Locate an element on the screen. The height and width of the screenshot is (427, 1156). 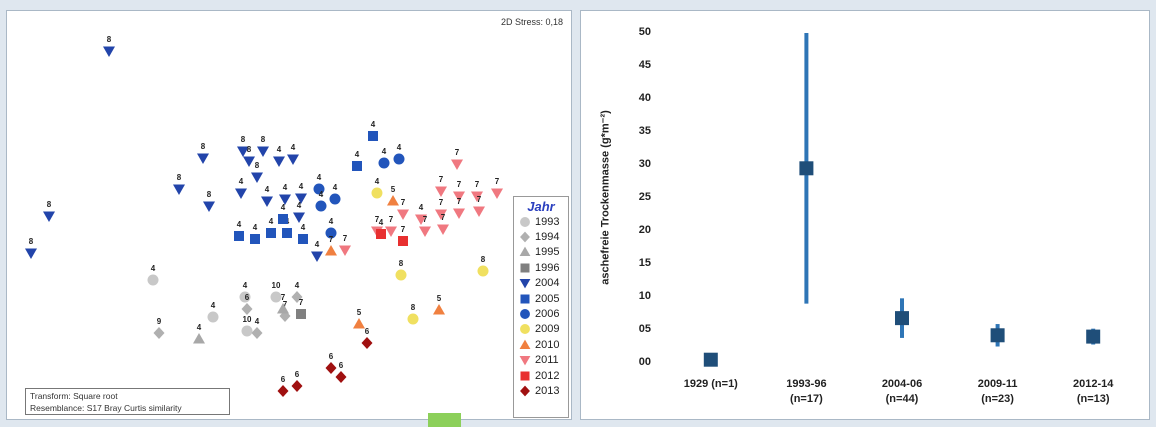
x-tick-count: (n=13) is located at coordinates (1093, 399).